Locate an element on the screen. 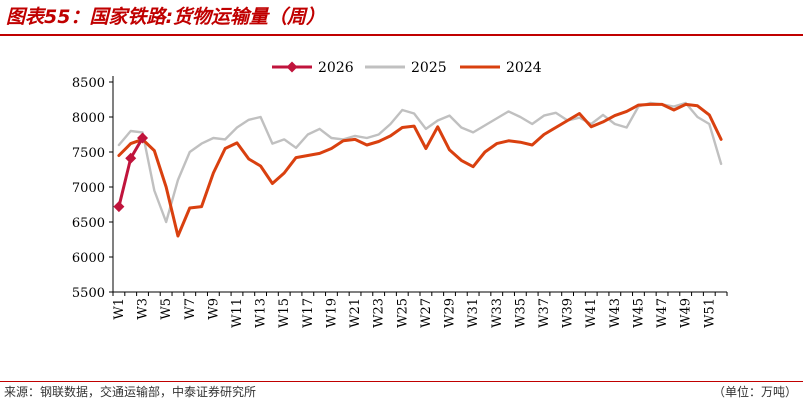 This screenshot has height=405, width=803. chart-legend: 2026 2025 2024 is located at coordinates (407, 68).